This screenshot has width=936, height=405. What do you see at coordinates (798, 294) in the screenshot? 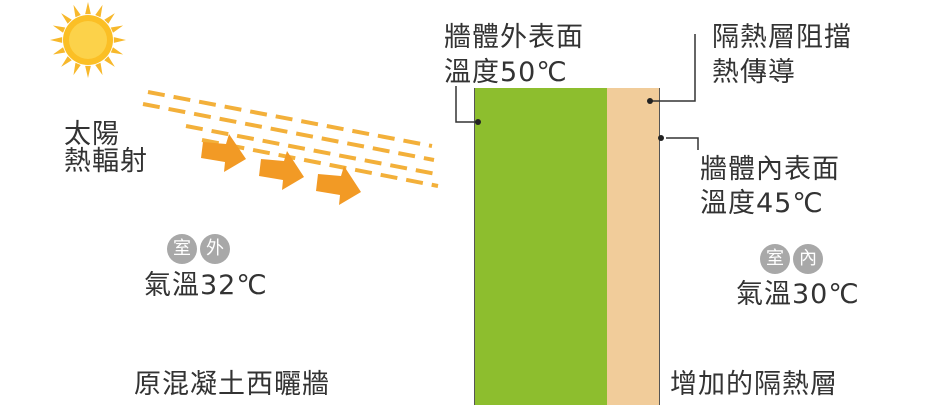
I see `indoor-temperature: 氣溫30℃` at bounding box center [798, 294].